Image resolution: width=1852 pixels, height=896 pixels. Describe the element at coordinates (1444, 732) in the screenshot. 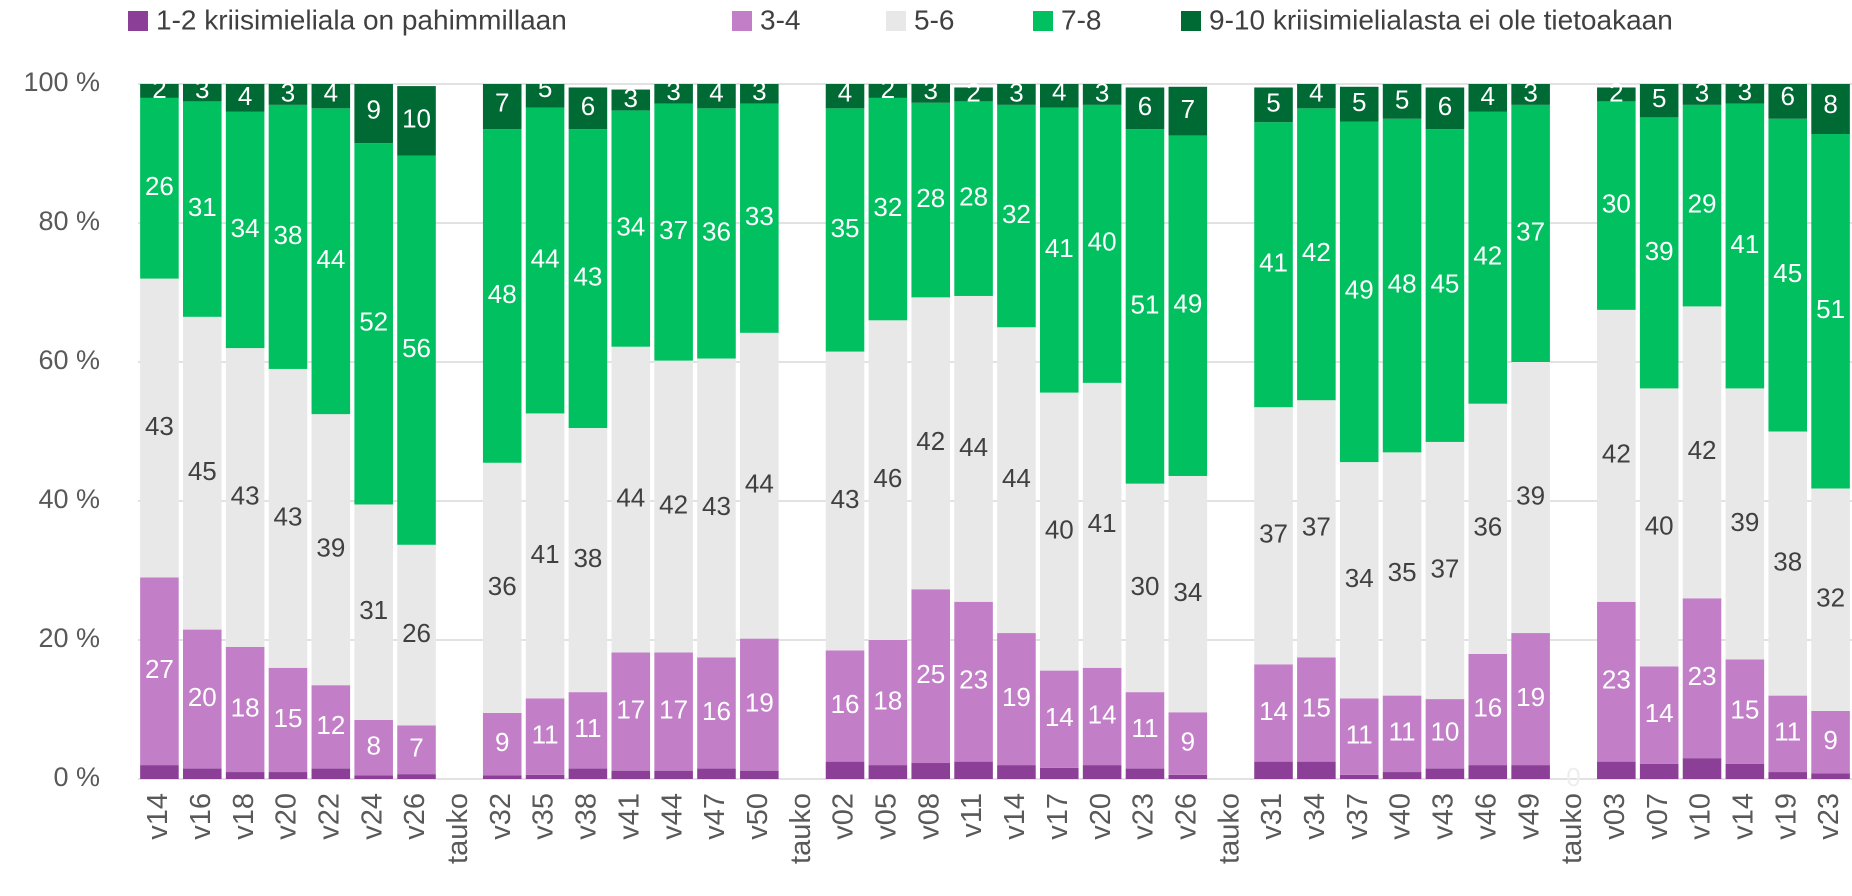

I see `data-label: 10` at that location.